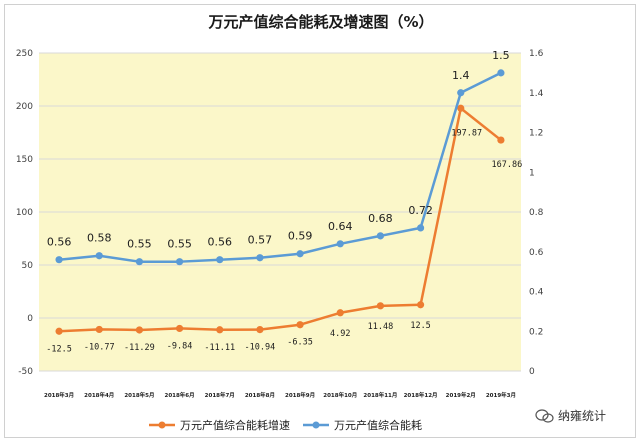  Describe the element at coordinates (536, 332) in the screenshot. I see `right-tick-label: 0.2` at that location.